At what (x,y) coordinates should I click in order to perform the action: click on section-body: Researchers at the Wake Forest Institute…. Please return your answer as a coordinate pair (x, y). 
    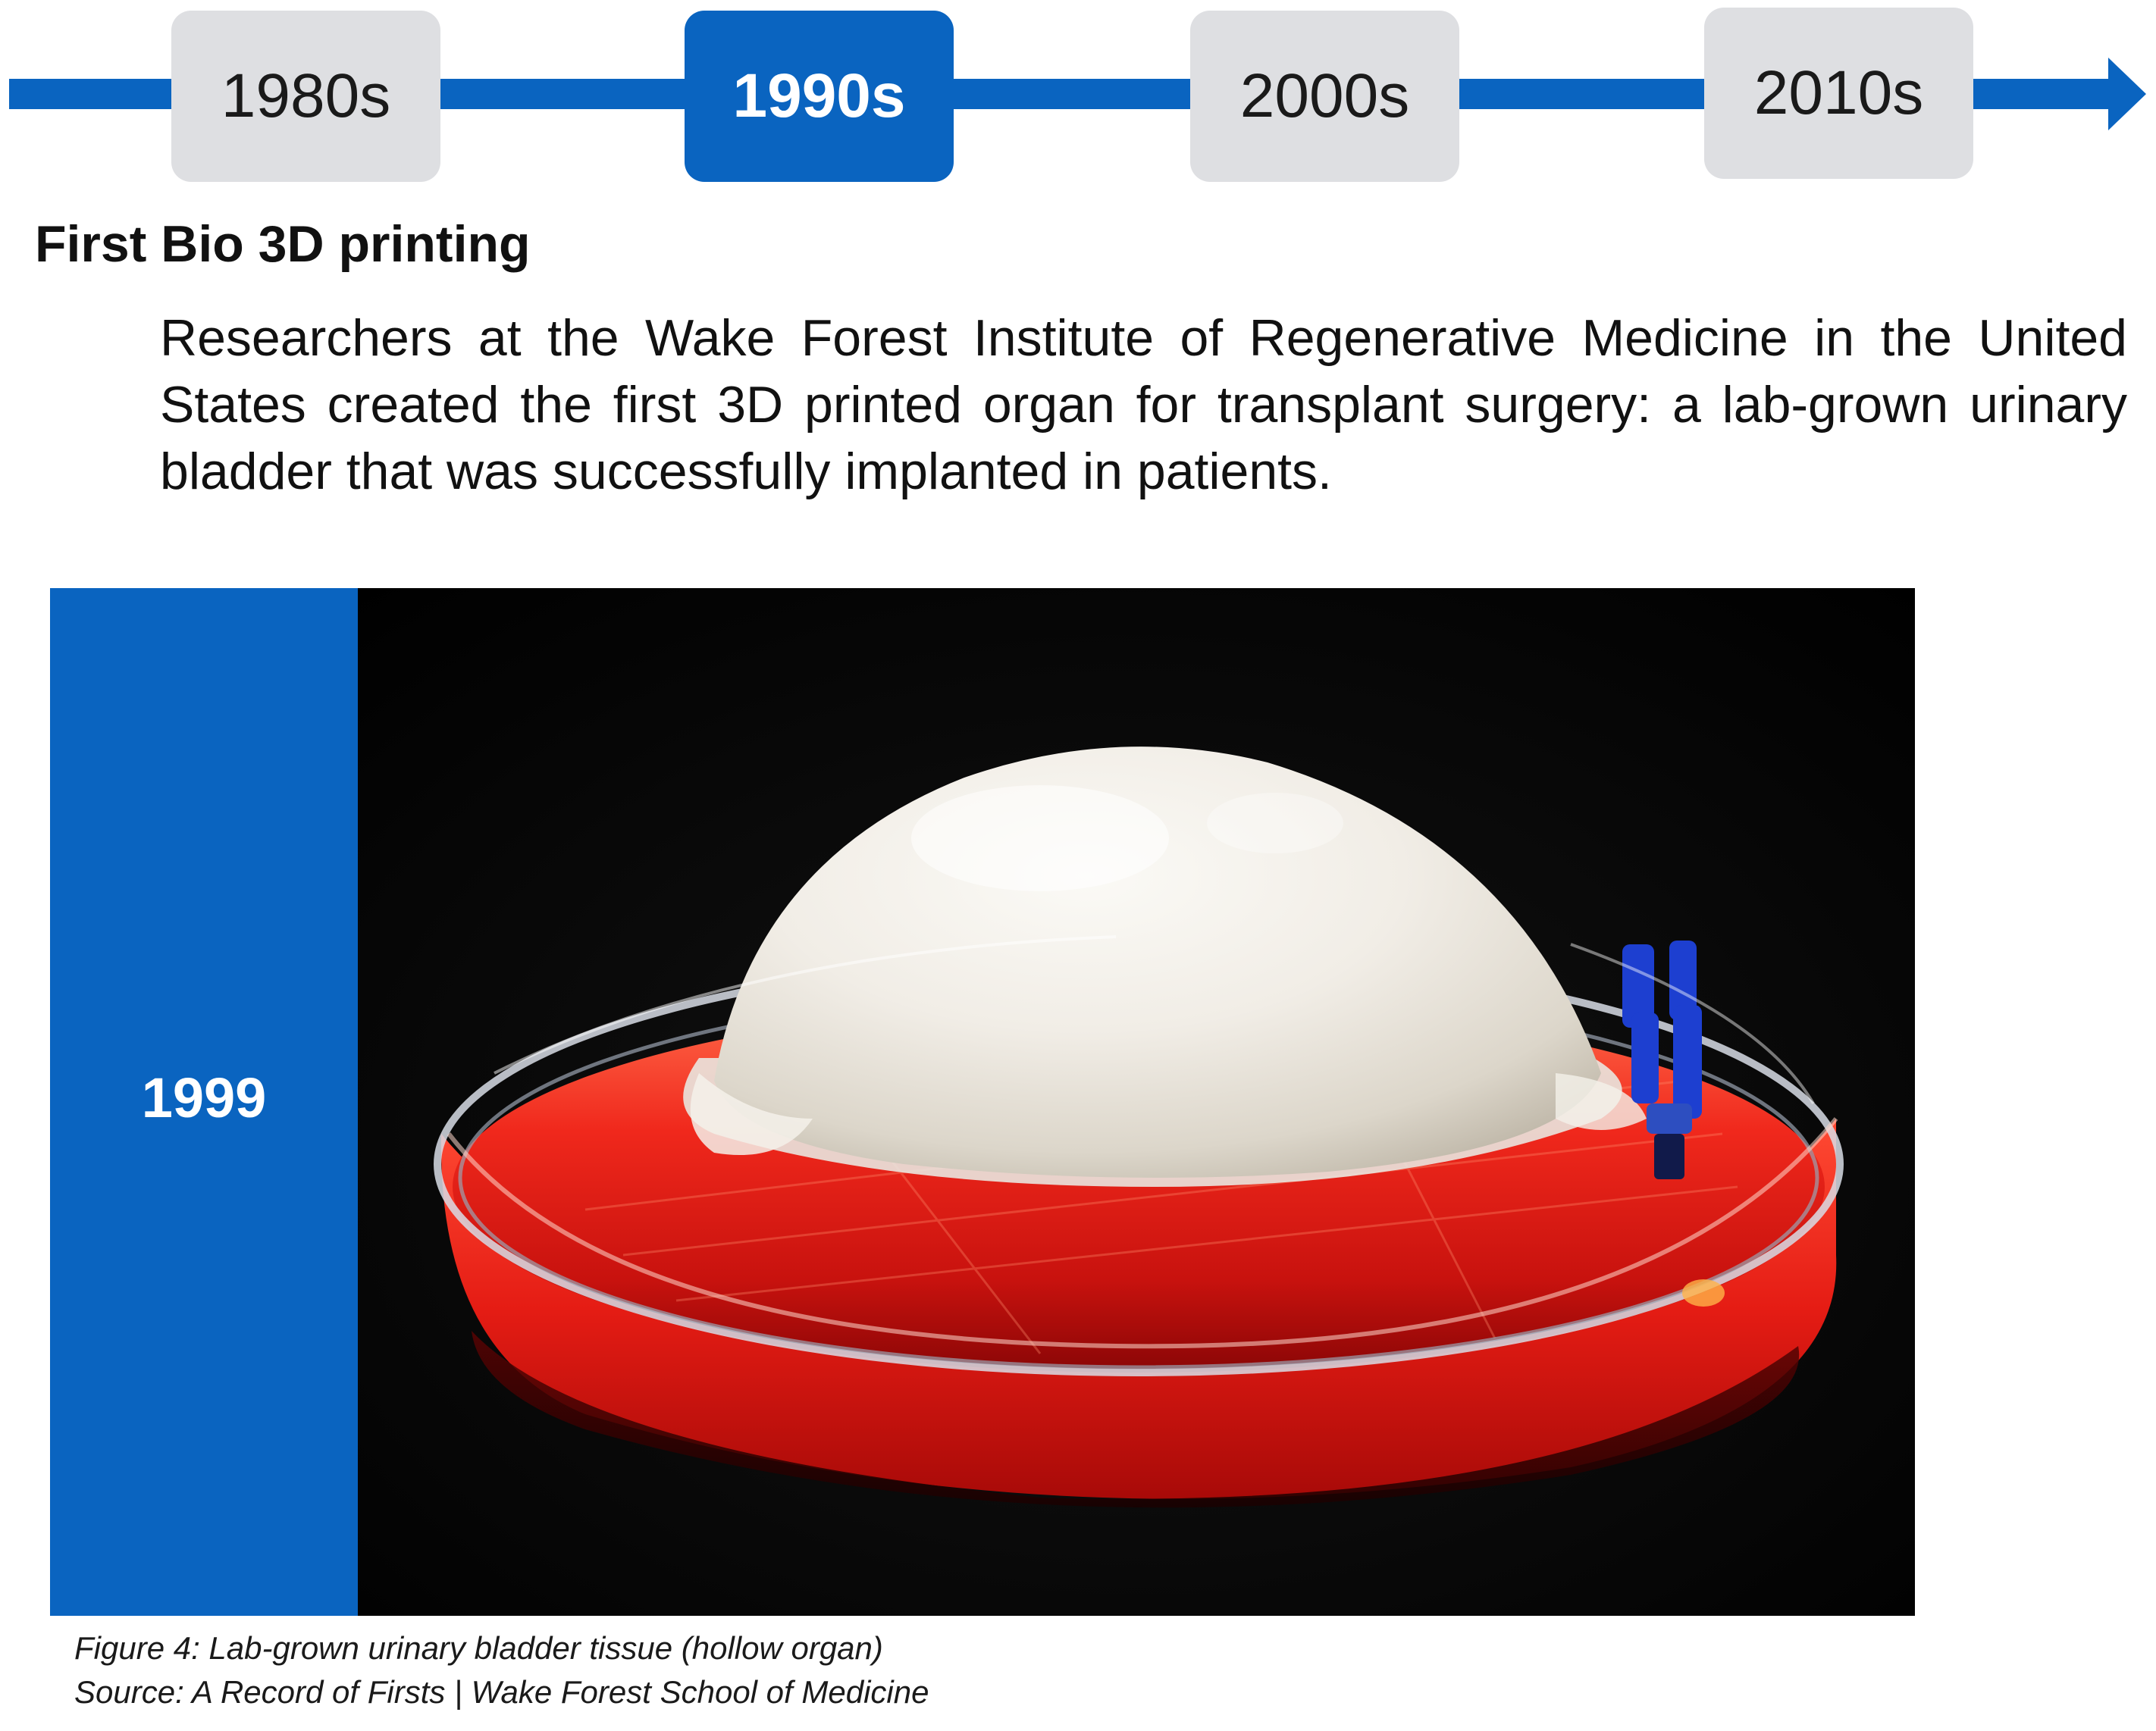
    Looking at the image, I should click on (1143, 405).